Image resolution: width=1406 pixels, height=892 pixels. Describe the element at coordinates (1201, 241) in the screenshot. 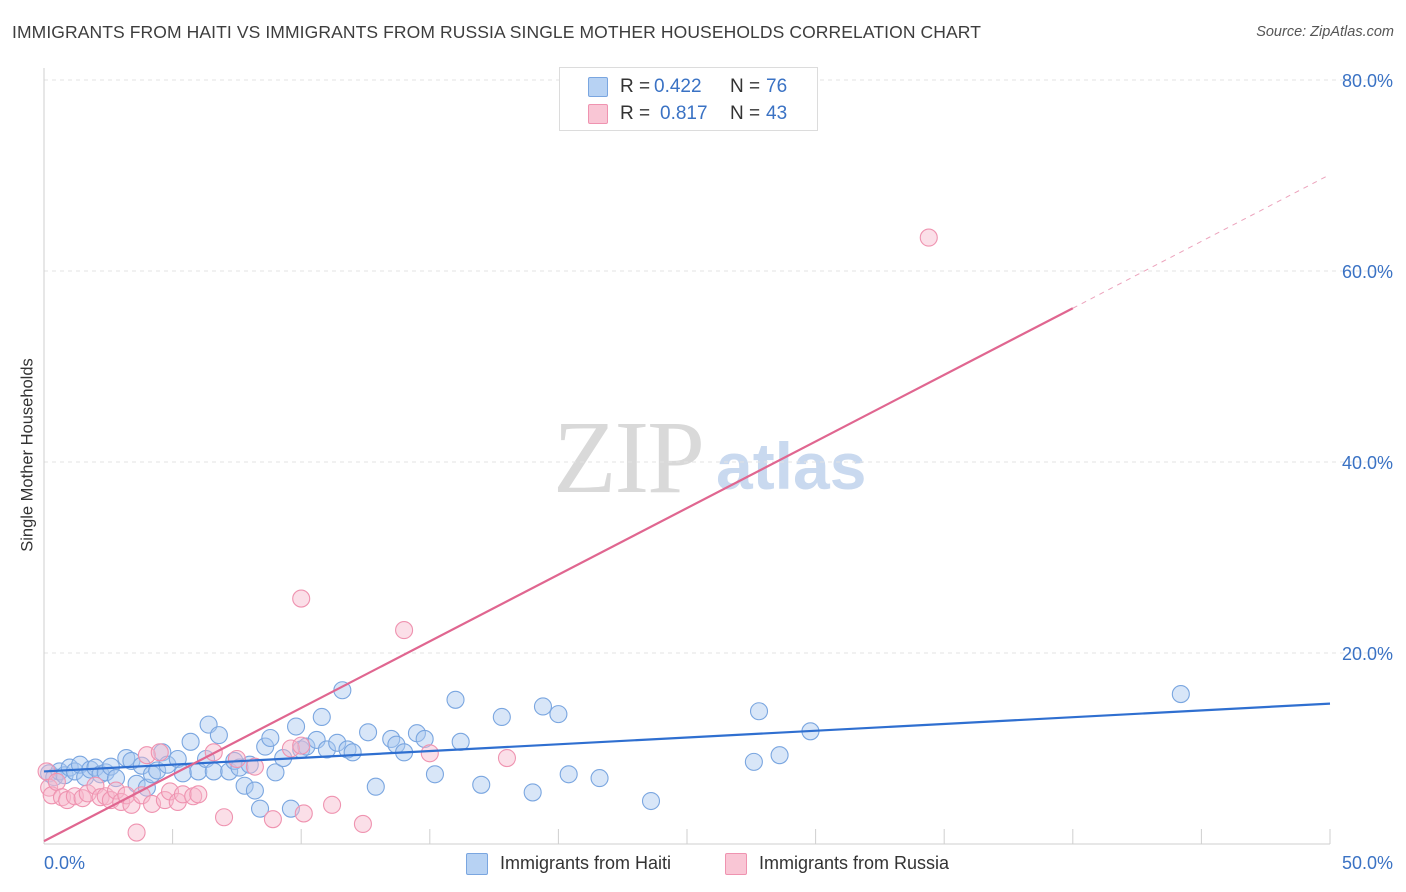

I see `russia-trendline-extension` at that location.